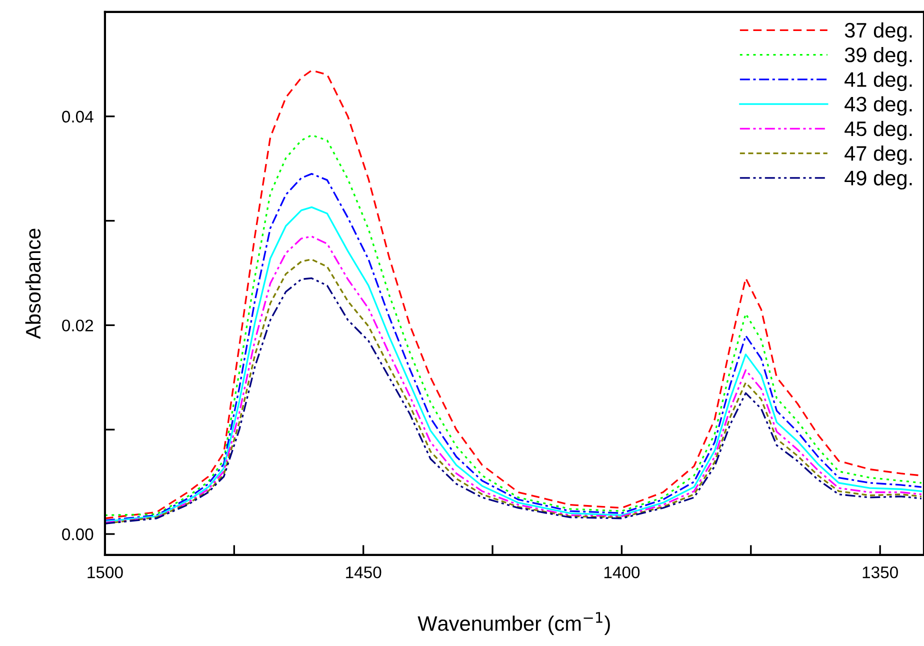  Describe the element at coordinates (878, 155) in the screenshot. I see `legend-label: 47 deg.` at that location.